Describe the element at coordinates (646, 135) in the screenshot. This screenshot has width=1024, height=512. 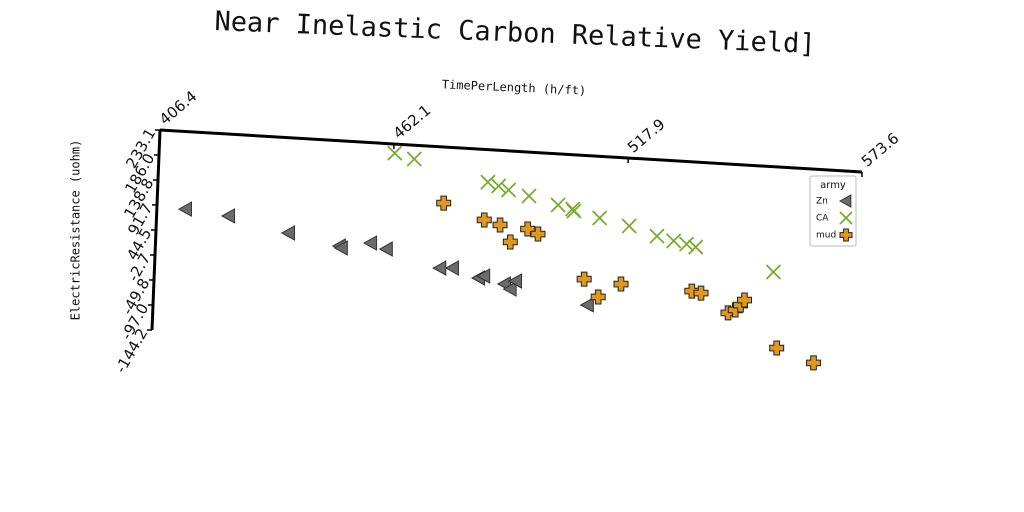
I see `x-tick-label: 517.9` at that location.